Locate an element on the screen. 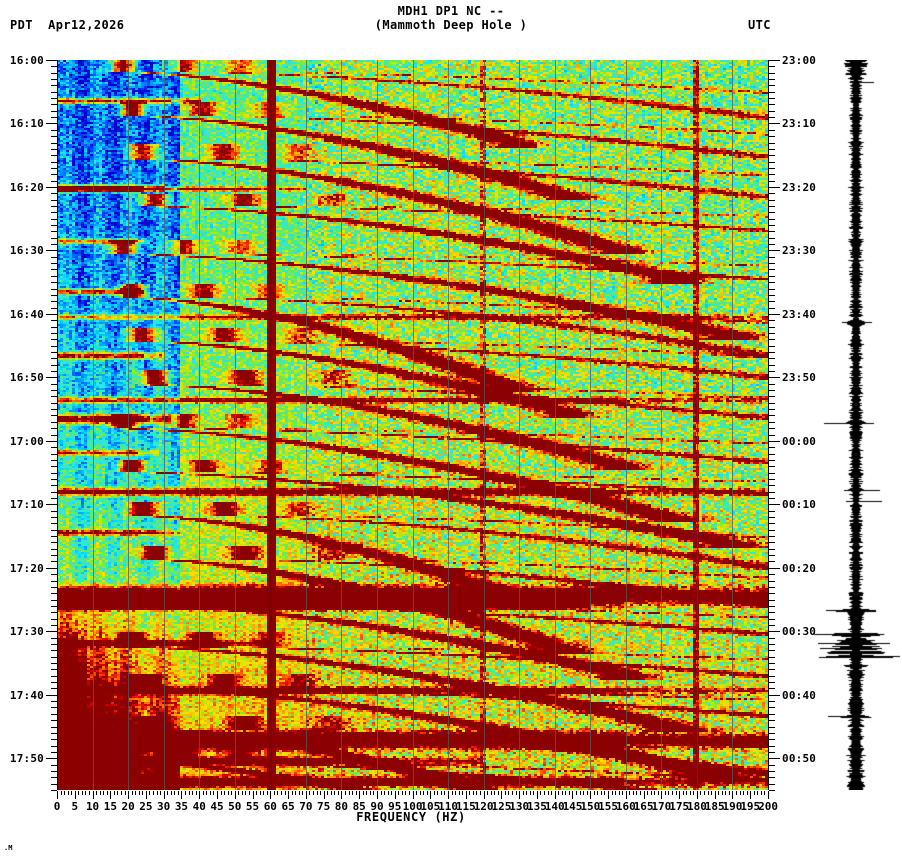  frequency-tick-label: 100 is located at coordinates (412, 806).